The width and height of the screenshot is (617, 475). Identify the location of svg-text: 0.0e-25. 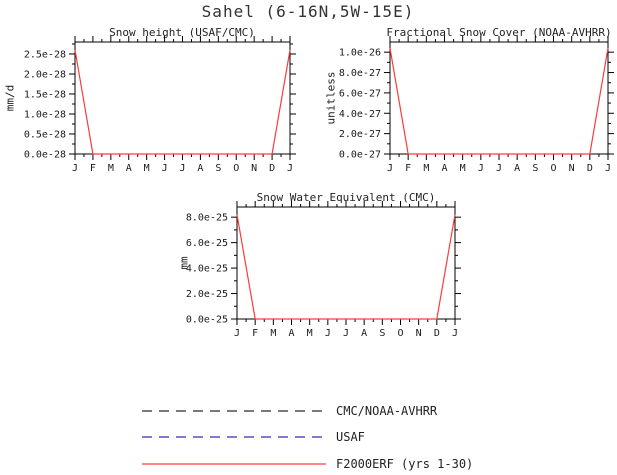
(207, 320).